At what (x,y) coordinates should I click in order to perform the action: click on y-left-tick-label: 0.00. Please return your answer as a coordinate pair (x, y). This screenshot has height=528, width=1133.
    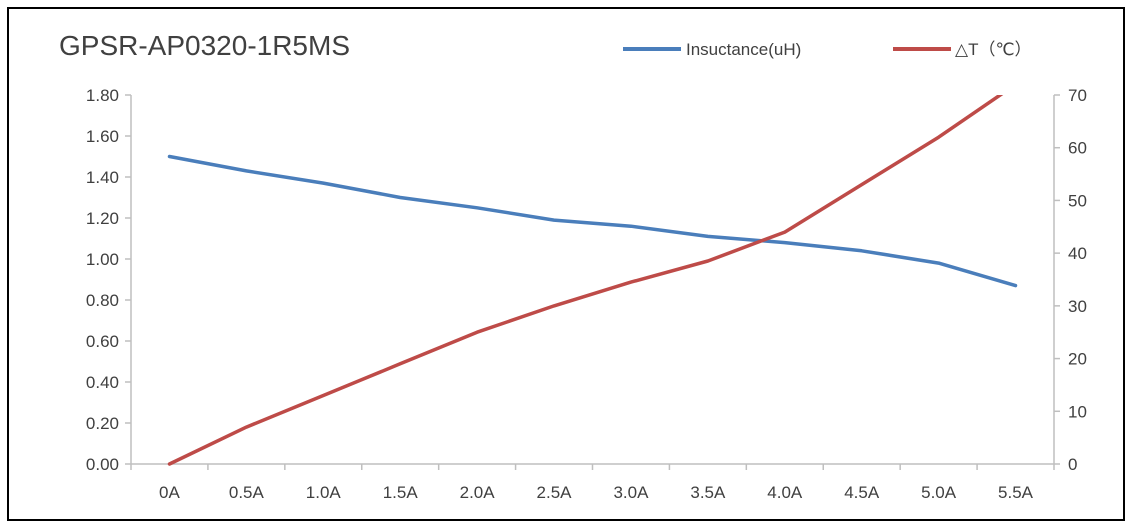
    Looking at the image, I should click on (102, 464).